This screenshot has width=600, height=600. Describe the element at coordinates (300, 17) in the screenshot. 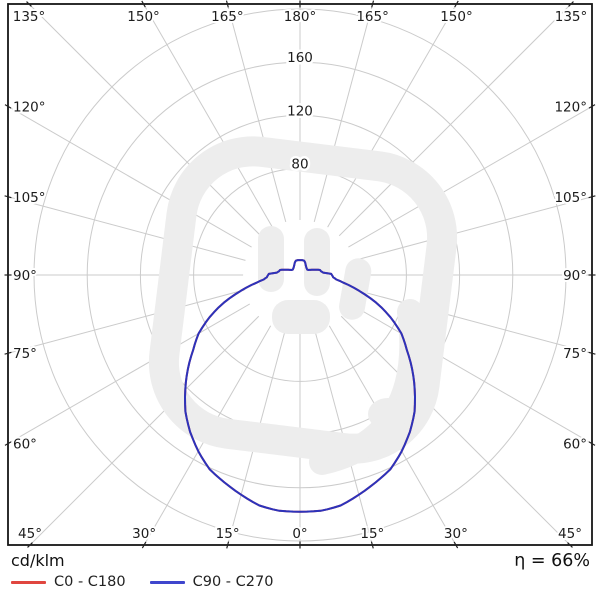

I see `angle-label: 180°` at that location.